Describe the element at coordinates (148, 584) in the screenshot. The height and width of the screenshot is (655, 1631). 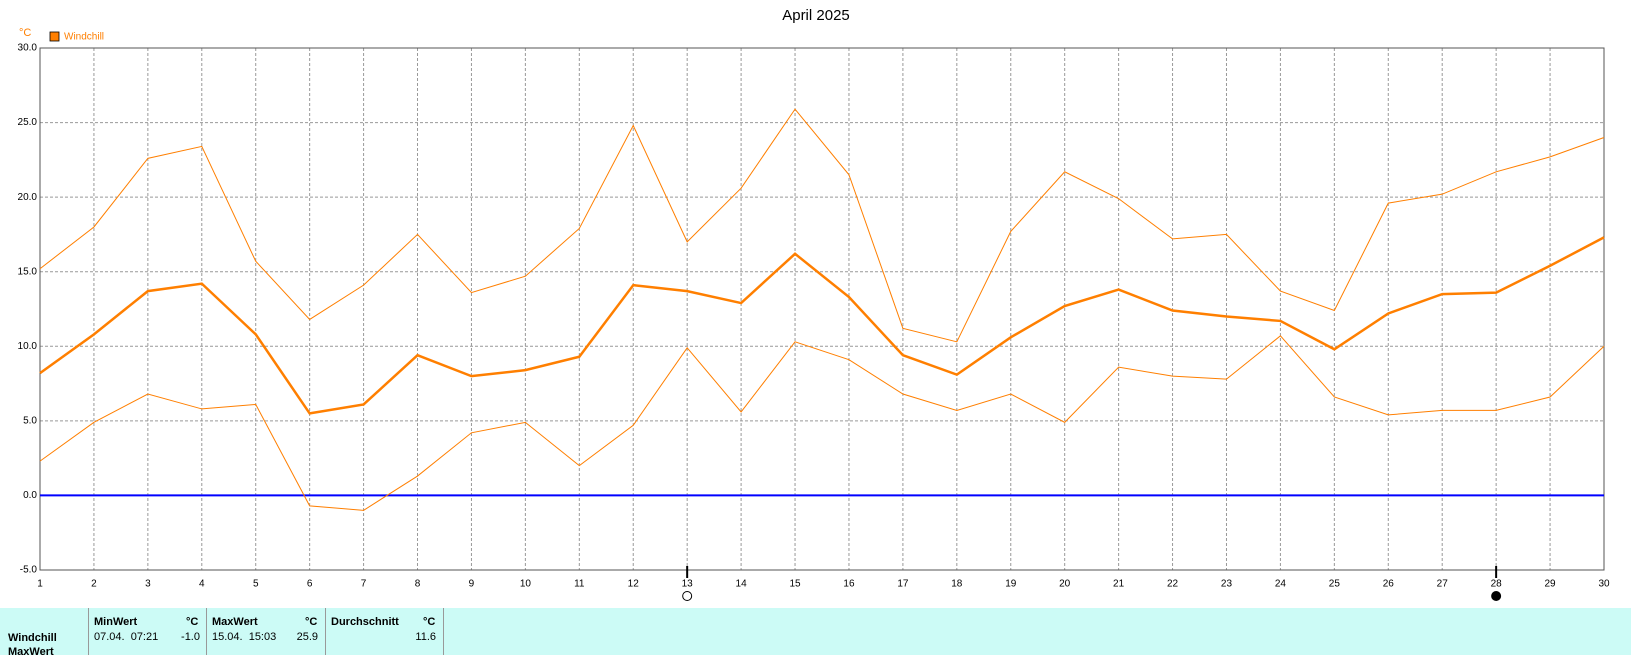
I see `x-tick-label: 3` at that location.